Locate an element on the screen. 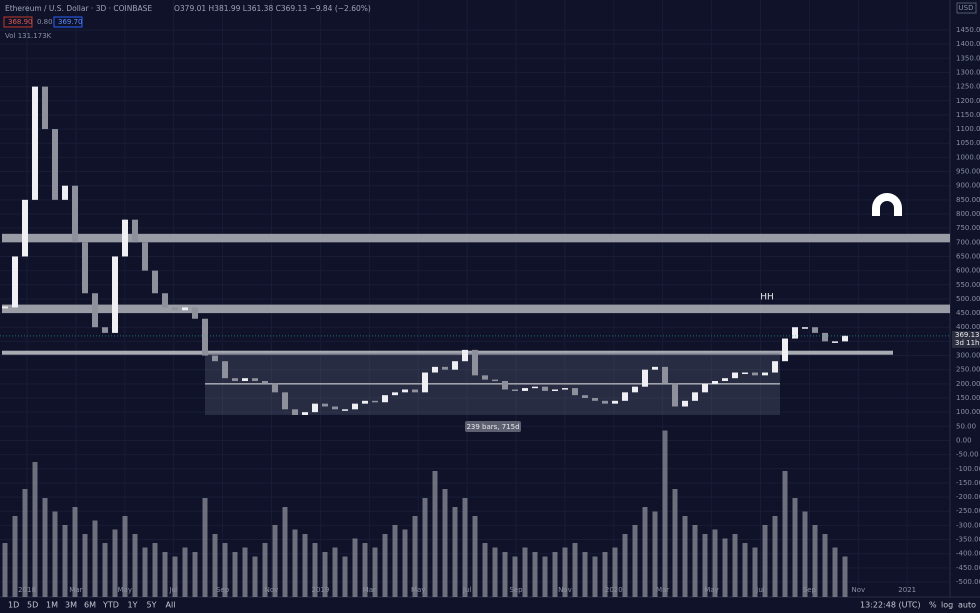  countdown: 3d 11h is located at coordinates (967, 343).